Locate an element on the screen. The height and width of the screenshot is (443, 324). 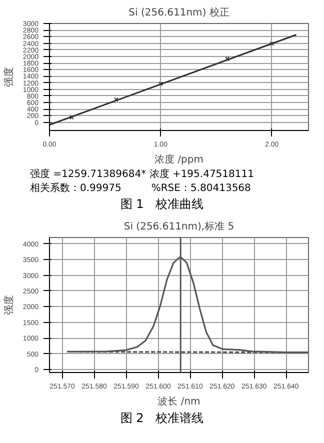
chart-title: Si (256.611nm) 校正 is located at coordinates (179, 12).